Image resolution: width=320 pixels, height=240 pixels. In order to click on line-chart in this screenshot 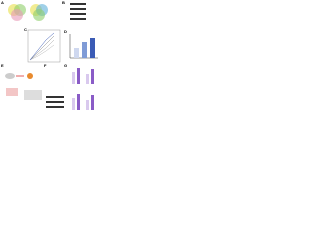, I will do `click(44, 46)`.